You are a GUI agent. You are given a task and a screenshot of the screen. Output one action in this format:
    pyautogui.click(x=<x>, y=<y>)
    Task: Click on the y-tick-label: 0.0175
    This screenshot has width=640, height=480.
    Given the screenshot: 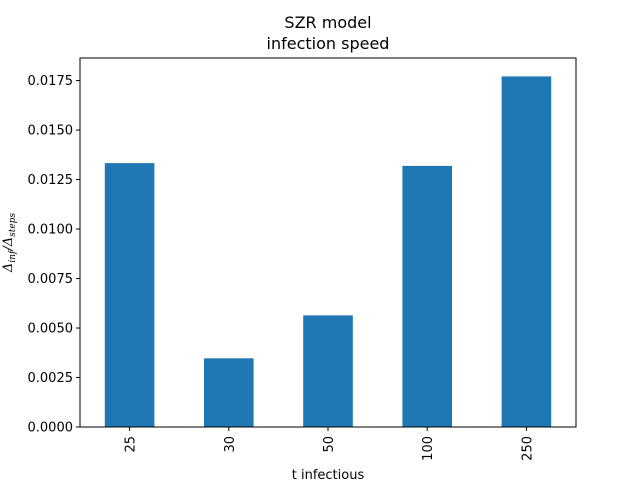 What is the action you would take?
    pyautogui.click(x=51, y=81)
    